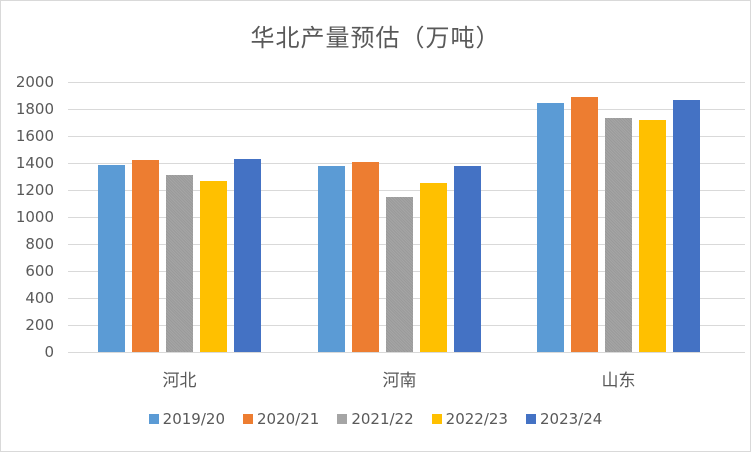 The image size is (751, 452). What do you see at coordinates (34, 136) in the screenshot?
I see `y-tick-label: 1600` at bounding box center [34, 136].